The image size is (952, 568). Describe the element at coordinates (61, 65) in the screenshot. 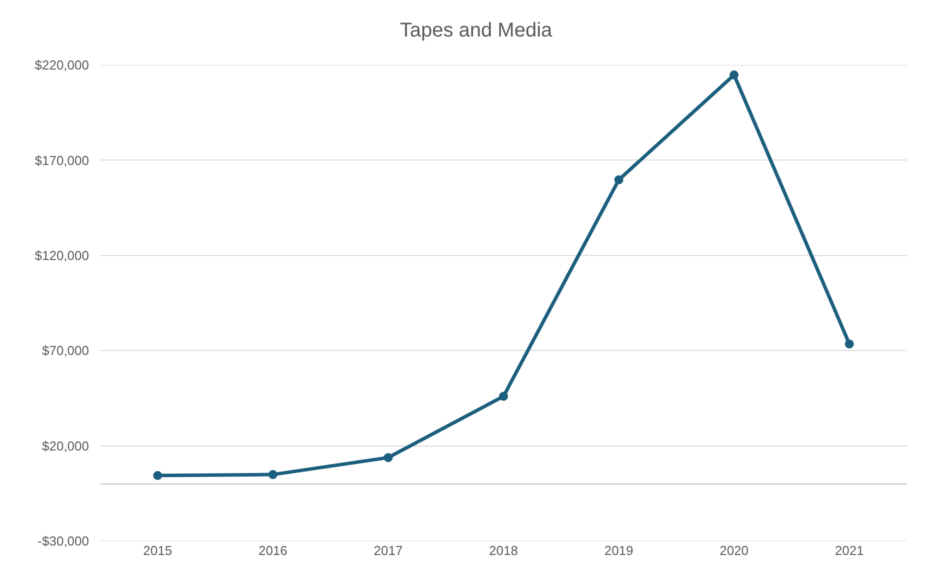

I see `y-tick-label: $220,000` at that location.